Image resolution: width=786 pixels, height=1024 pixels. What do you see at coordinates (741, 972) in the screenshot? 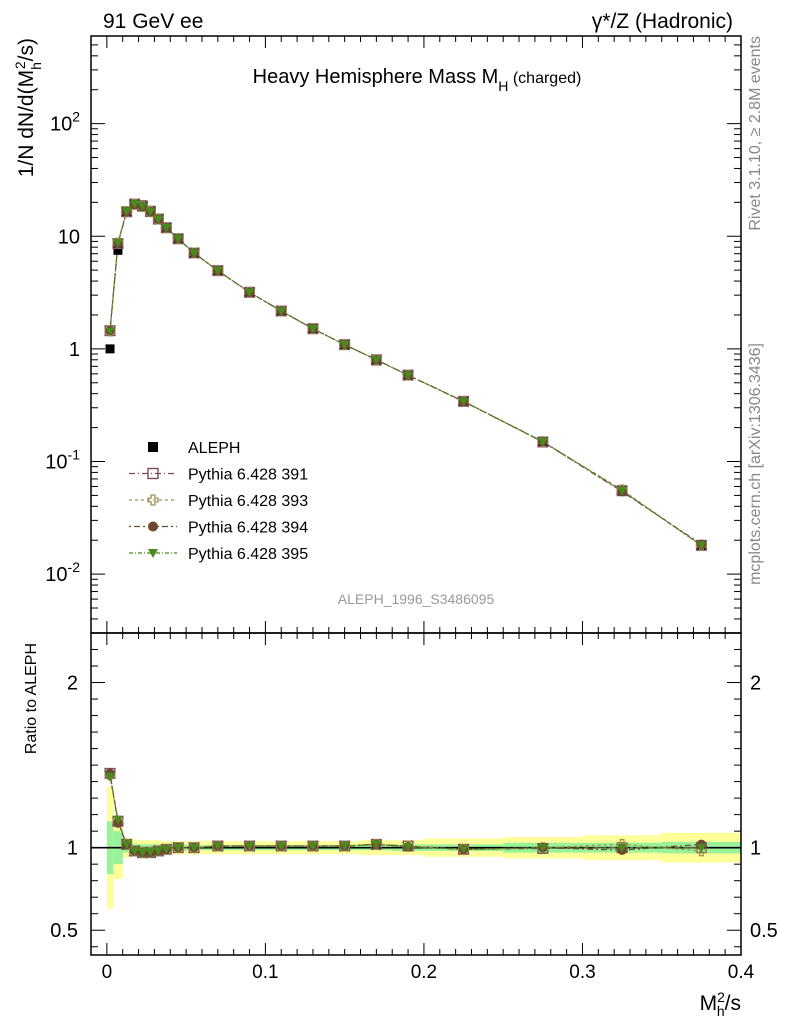
I see `x-tick-label: 0.4` at bounding box center [741, 972].